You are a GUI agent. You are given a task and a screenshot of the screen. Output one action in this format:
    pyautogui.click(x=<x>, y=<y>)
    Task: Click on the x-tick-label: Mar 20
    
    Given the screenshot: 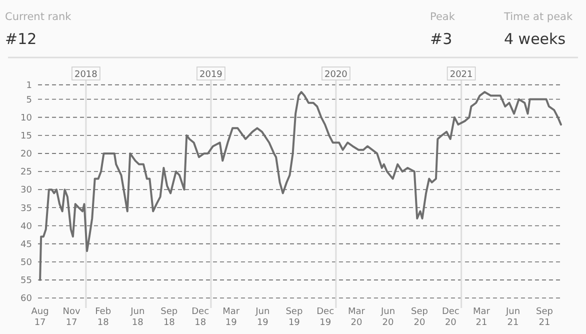 What is the action you would take?
    pyautogui.click(x=357, y=317)
    